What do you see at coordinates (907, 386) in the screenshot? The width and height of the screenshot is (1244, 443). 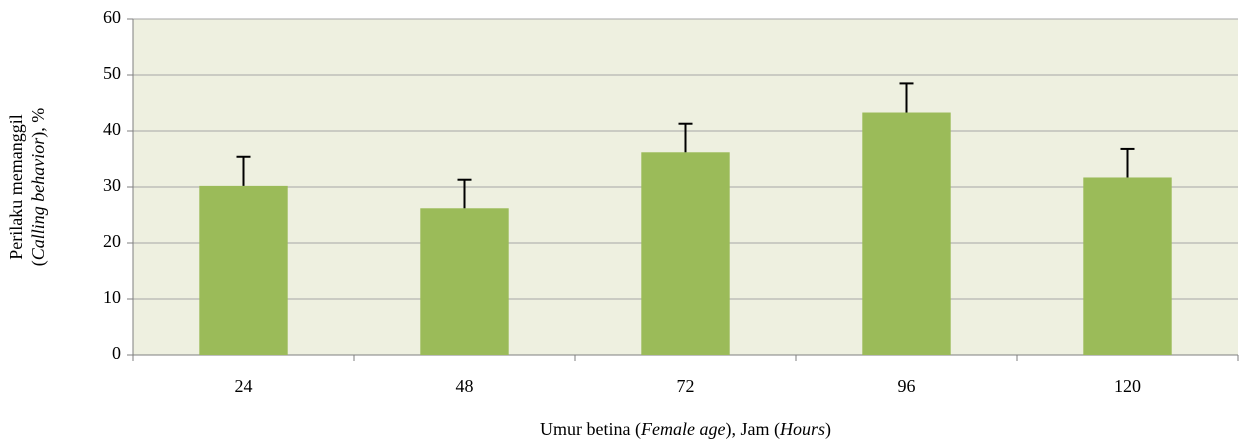 I see `x-tick-label: 96` at bounding box center [907, 386].